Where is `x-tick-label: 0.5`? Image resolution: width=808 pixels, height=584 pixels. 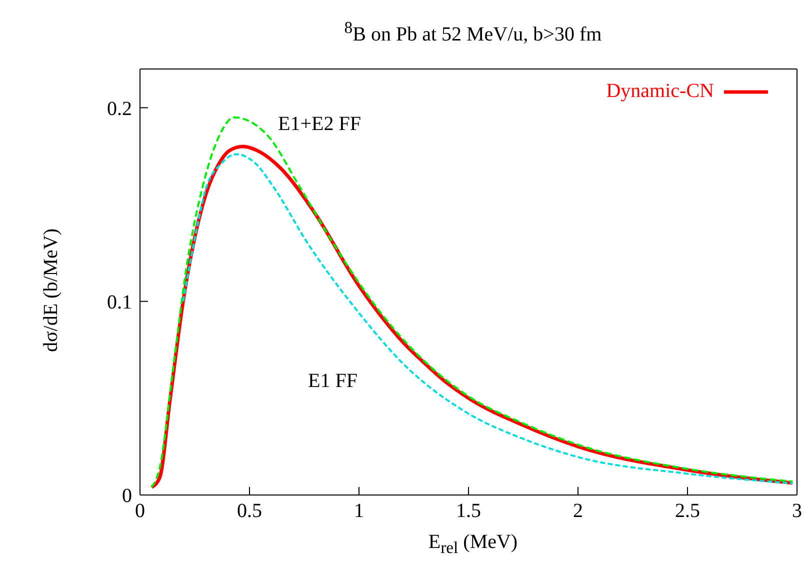
x-tick-label: 0.5 is located at coordinates (249, 511).